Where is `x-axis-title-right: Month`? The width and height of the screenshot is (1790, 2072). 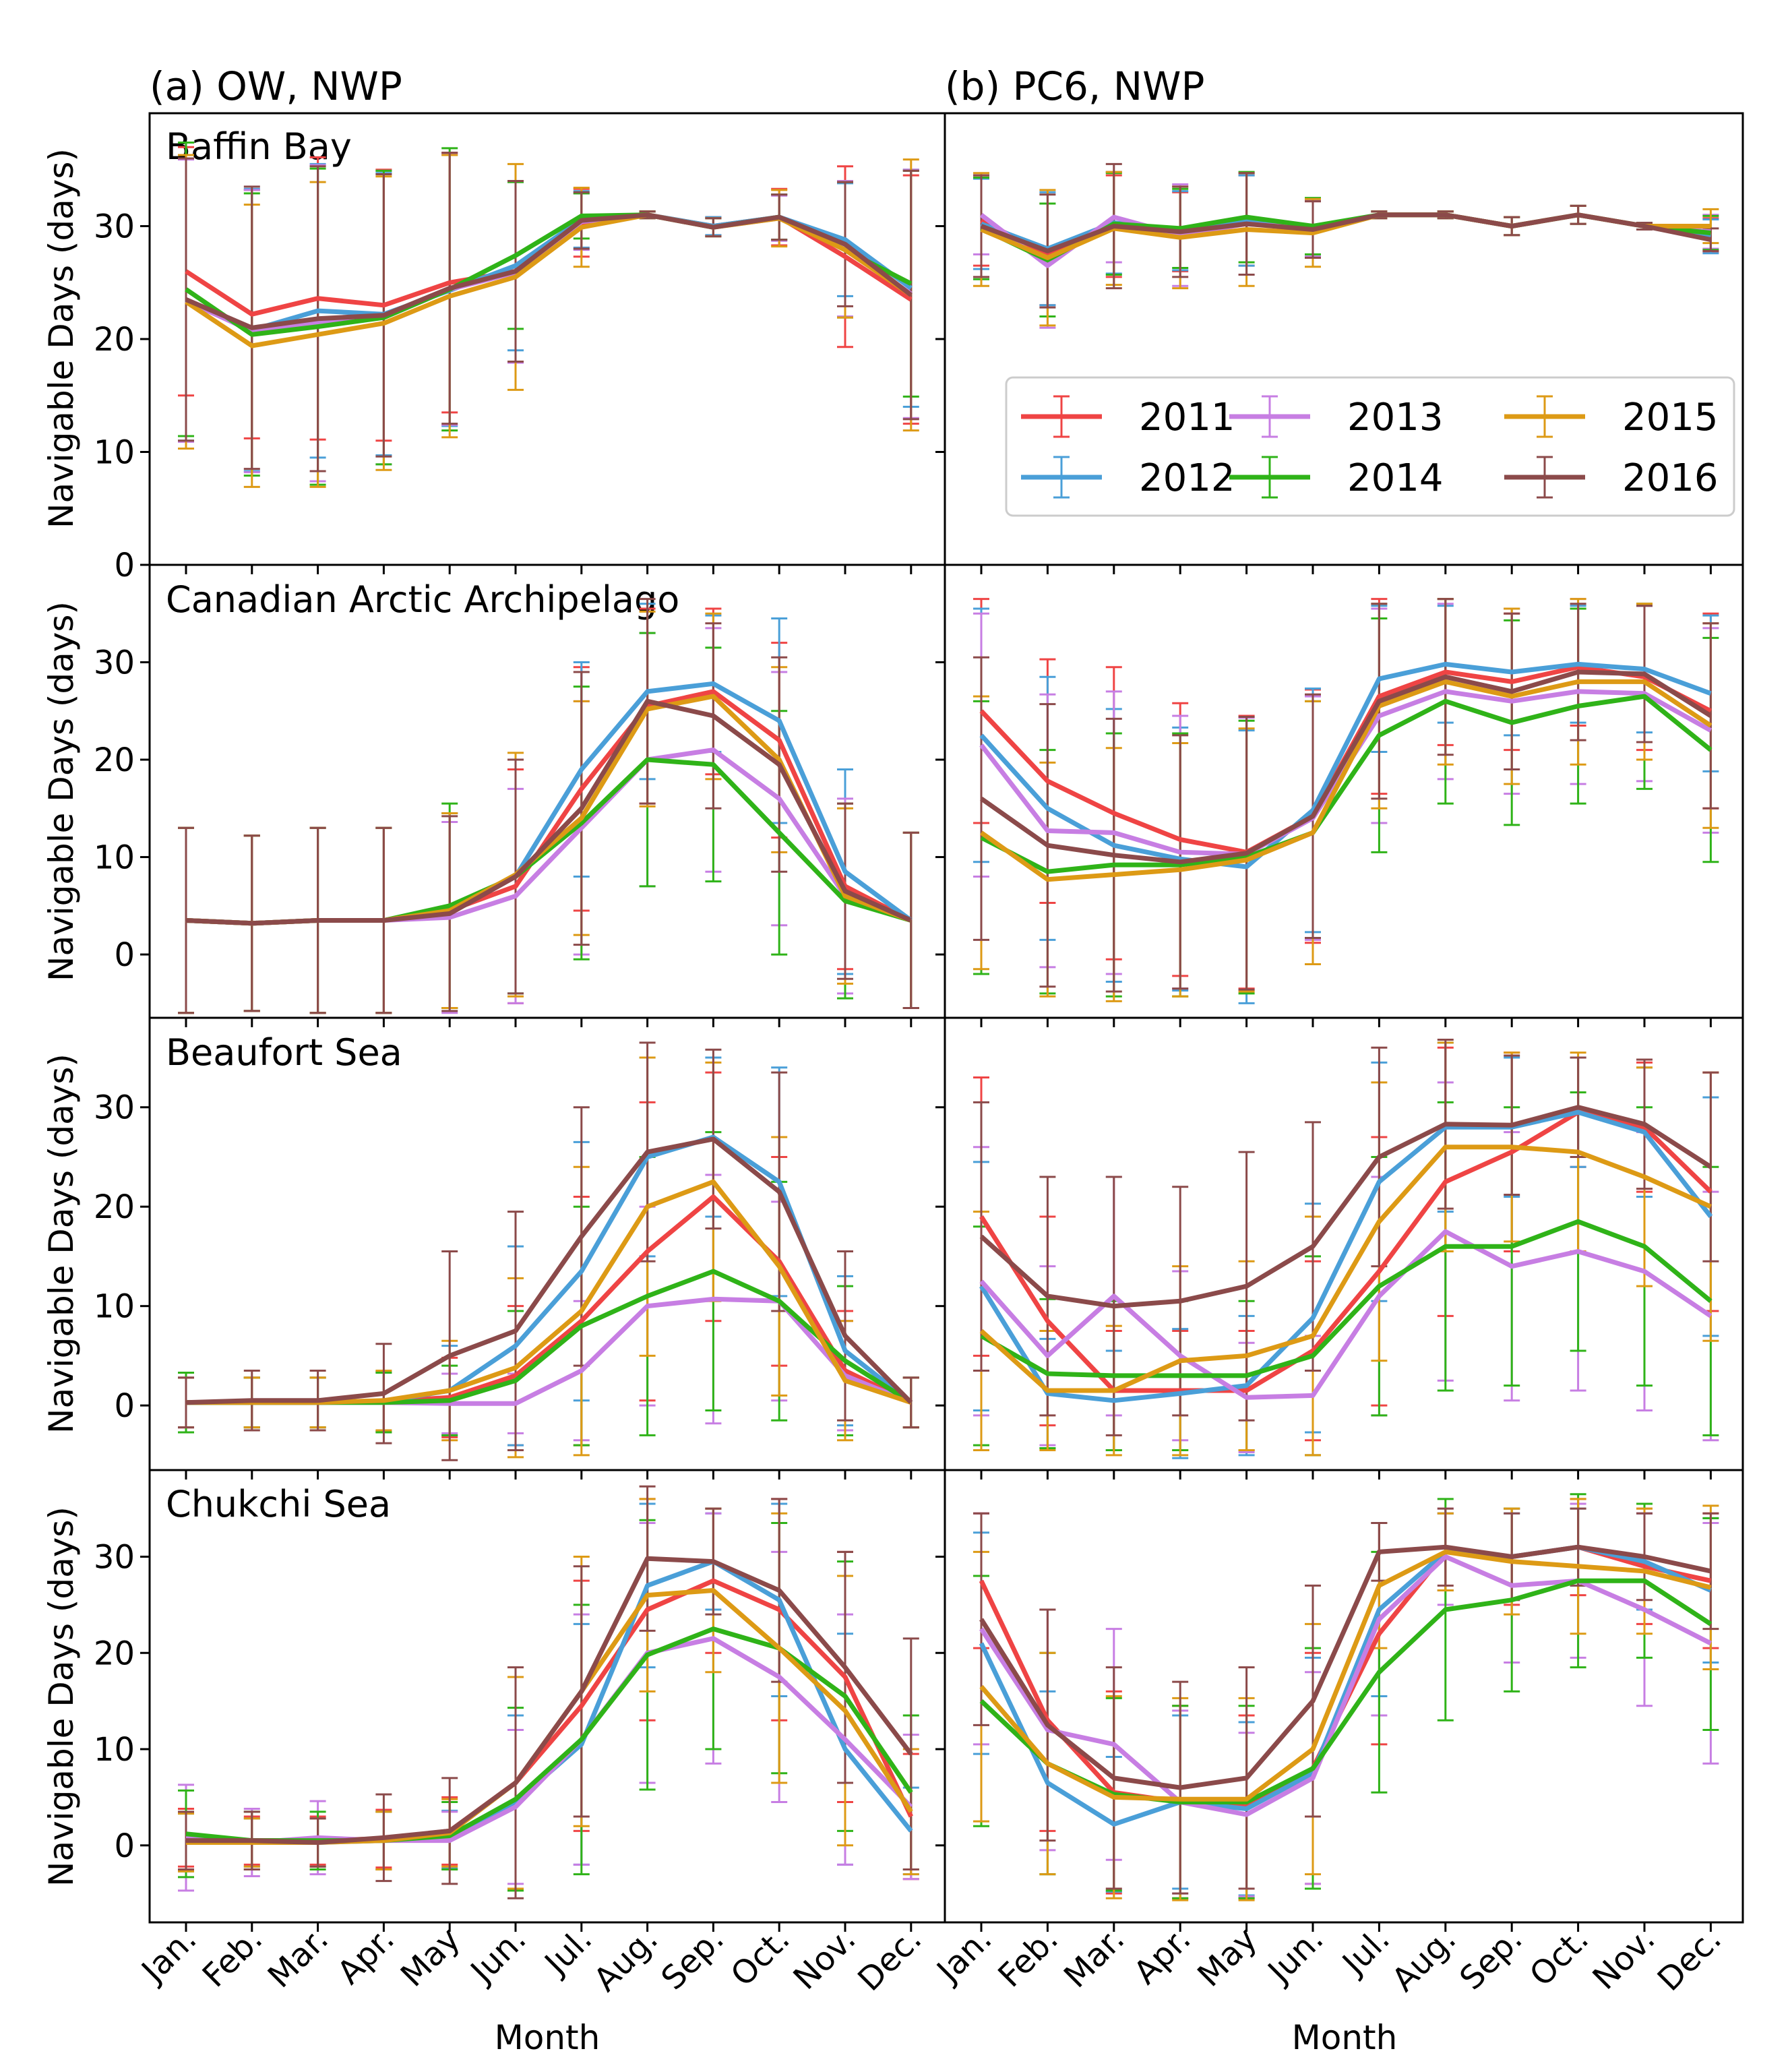
x-axis-title-right: Month is located at coordinates (1345, 2038).